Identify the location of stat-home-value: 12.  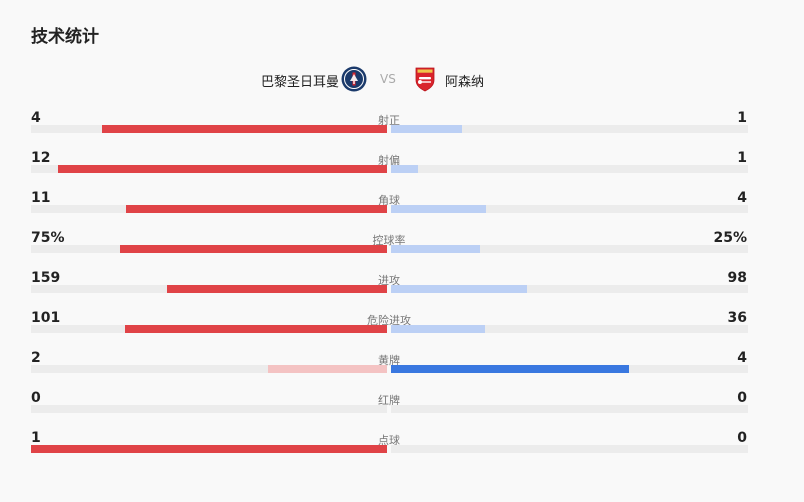
(41, 158).